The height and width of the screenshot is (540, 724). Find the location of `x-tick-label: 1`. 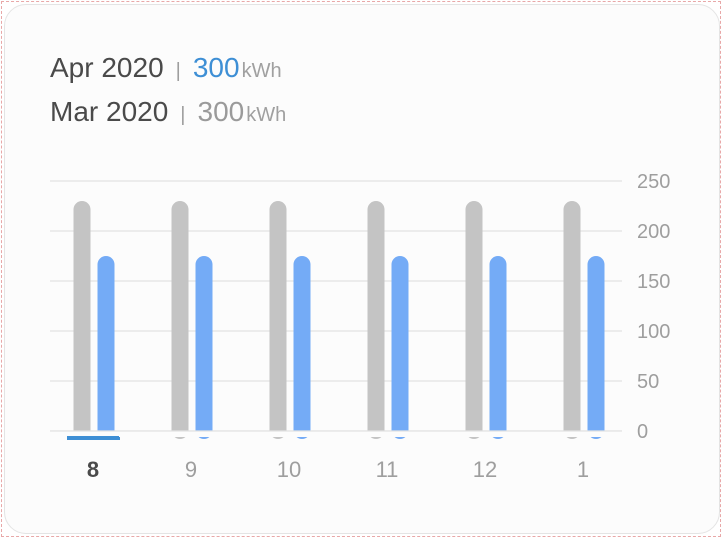

x-tick-label: 1 is located at coordinates (583, 469).